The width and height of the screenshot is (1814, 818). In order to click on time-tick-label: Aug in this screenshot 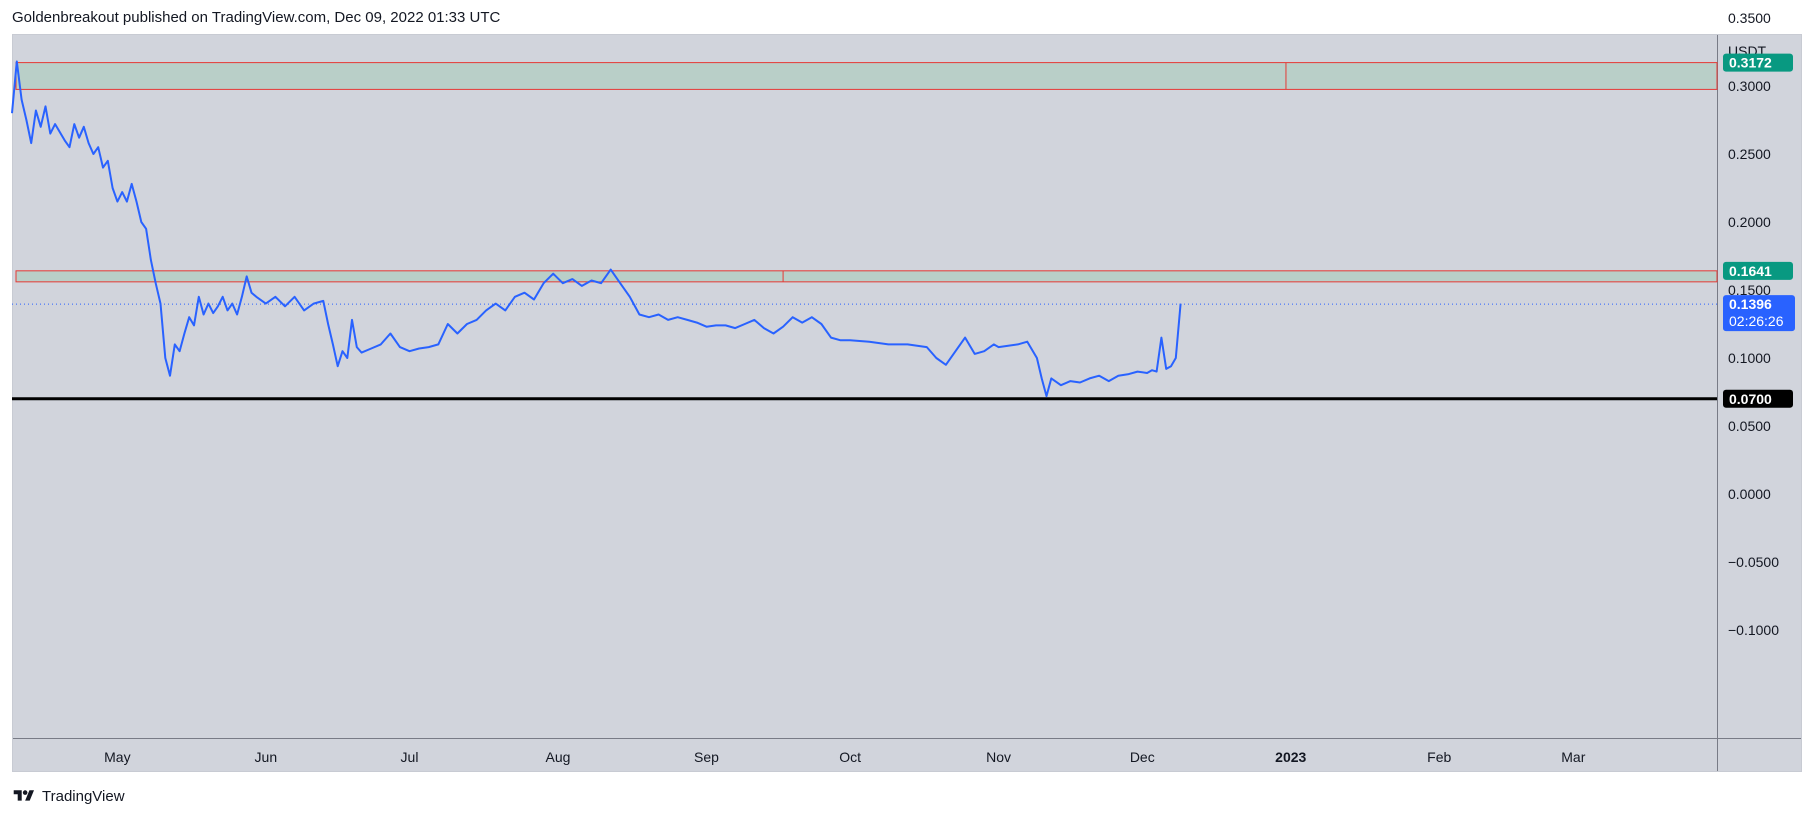, I will do `click(558, 757)`.